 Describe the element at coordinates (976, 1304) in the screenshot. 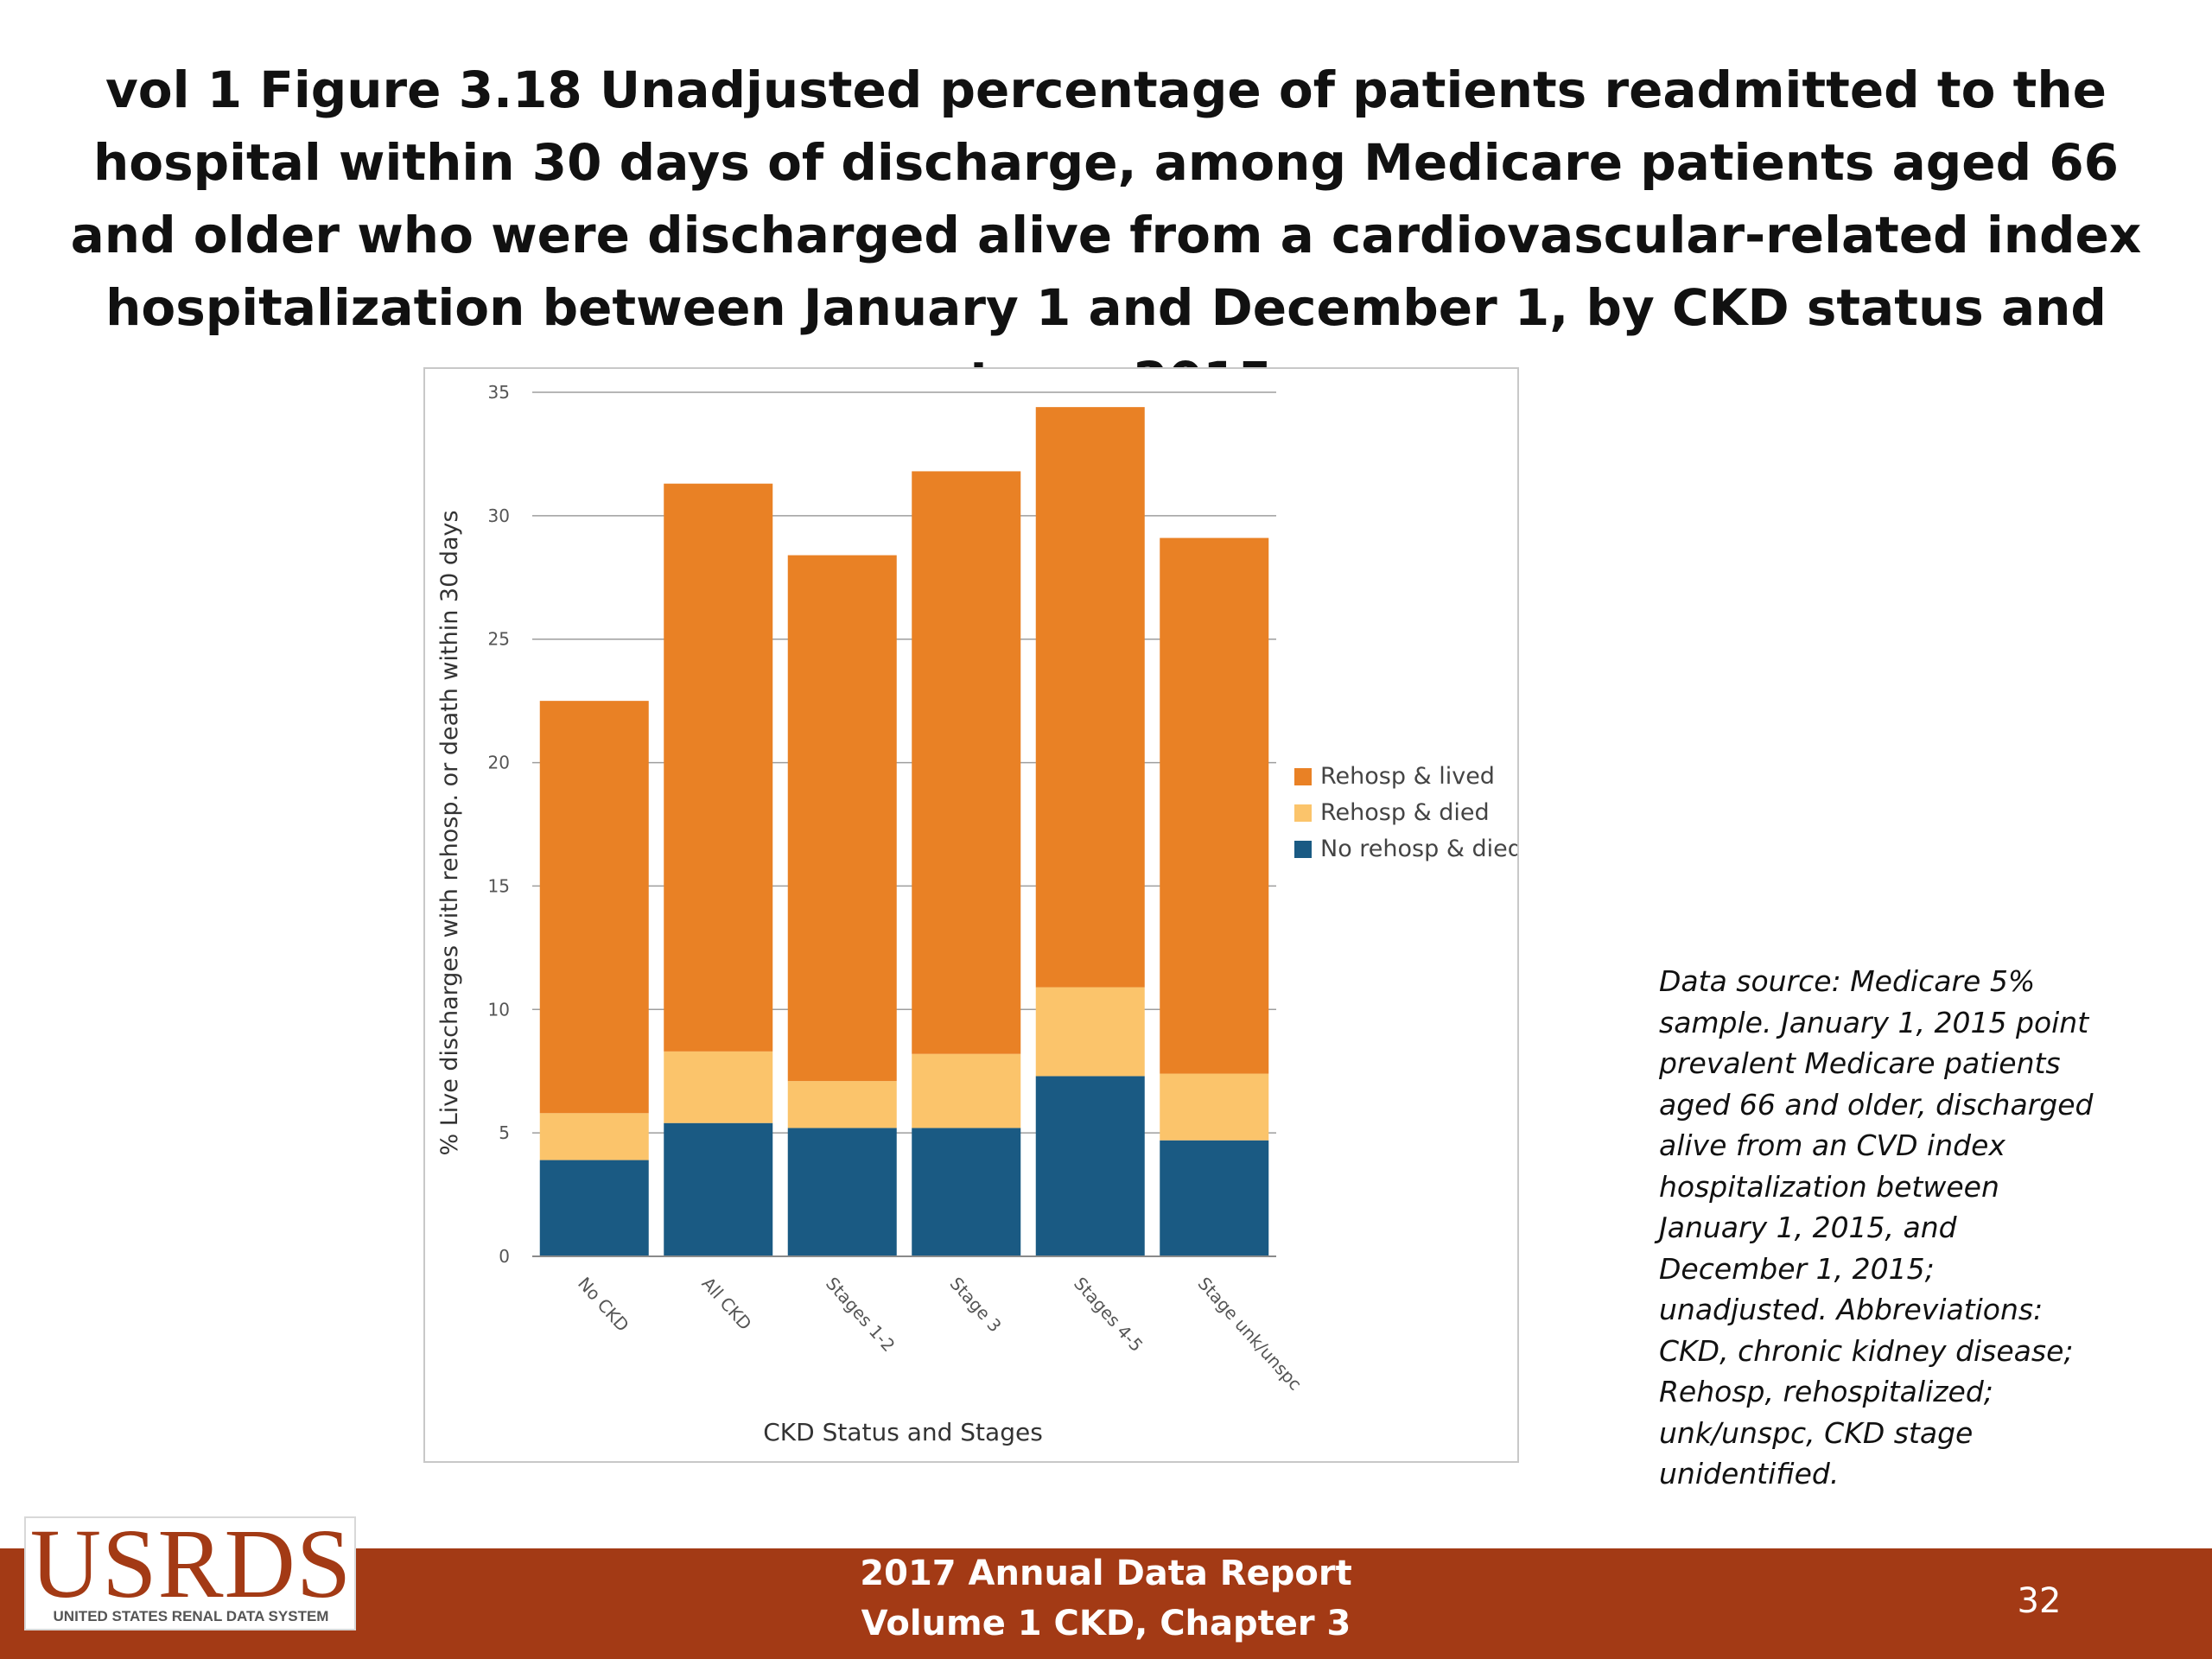

I see `x-tick-label: Stage 3` at that location.